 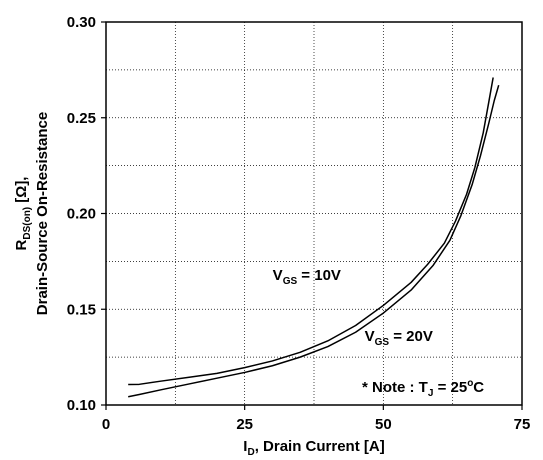 I want to click on y-tick-label: 0.15, so click(x=81, y=309).